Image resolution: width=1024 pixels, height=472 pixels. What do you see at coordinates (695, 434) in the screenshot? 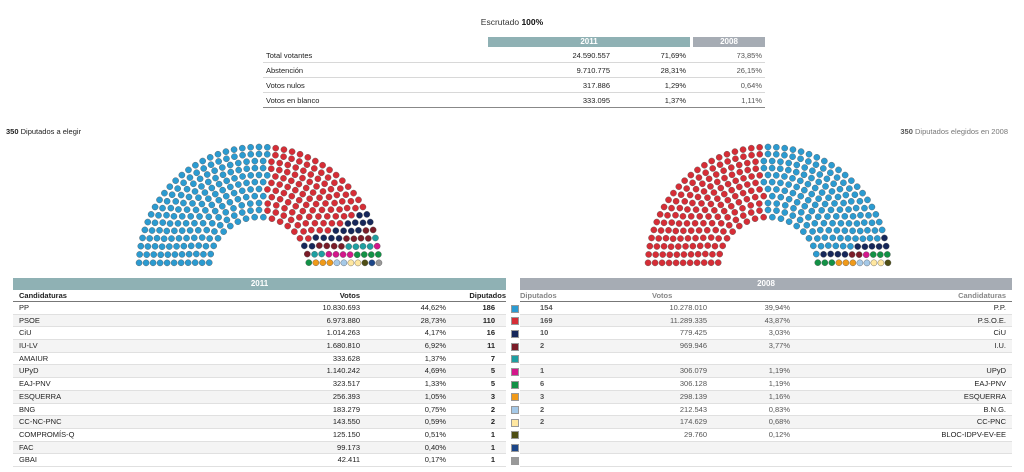
I see `party-votes-2008: 29.760` at bounding box center [695, 434].